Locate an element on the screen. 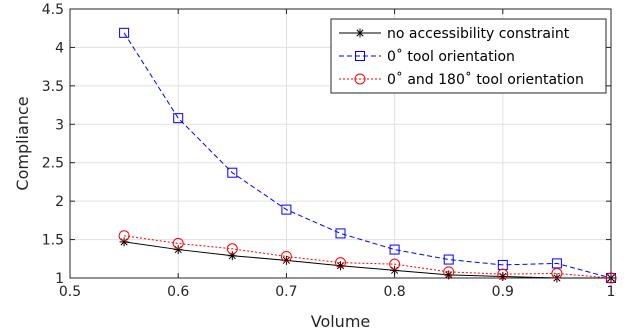  legend-label-3: 0˚ and 180˚ tool orientation is located at coordinates (485, 79).